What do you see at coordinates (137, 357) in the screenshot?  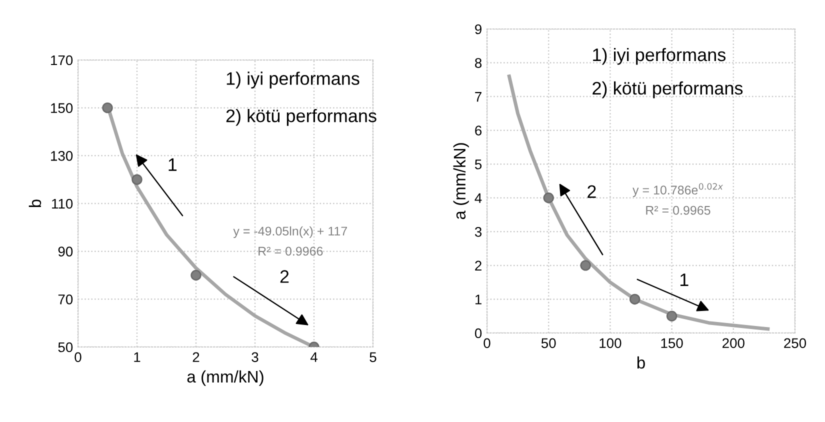 I see `x-tick-label: 1` at bounding box center [137, 357].